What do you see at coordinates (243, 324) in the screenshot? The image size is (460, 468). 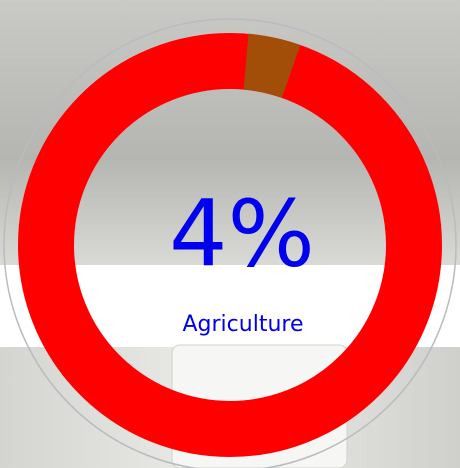 I see `category-label: Agriculture` at bounding box center [243, 324].